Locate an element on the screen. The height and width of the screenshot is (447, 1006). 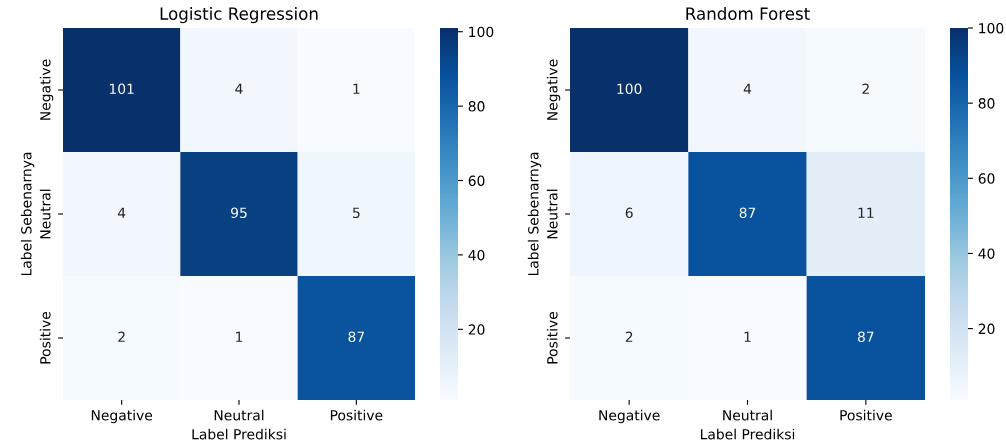
data-label: 5 is located at coordinates (356, 213).